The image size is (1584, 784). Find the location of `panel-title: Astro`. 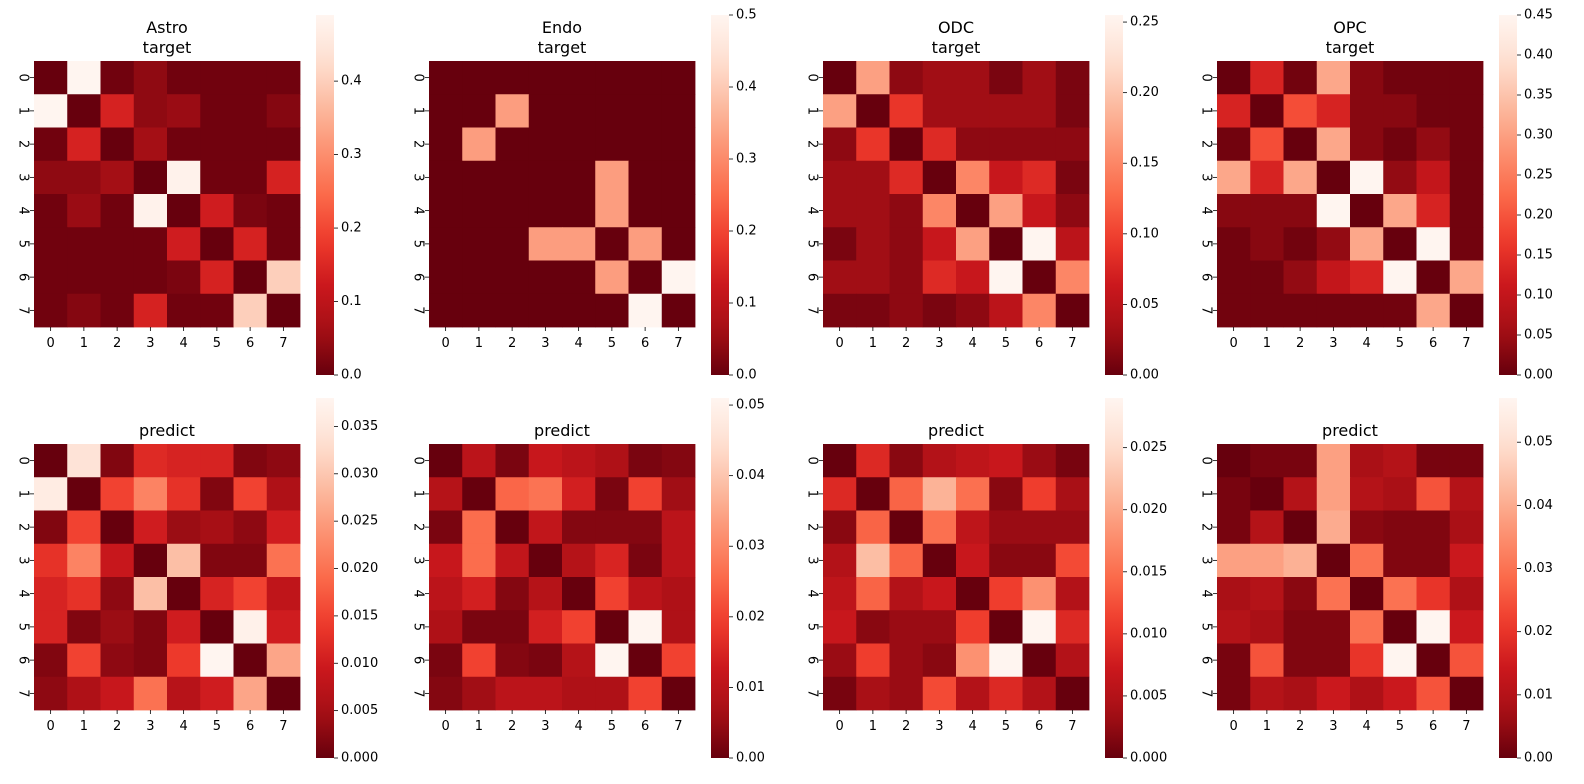

panel-title: Astro is located at coordinates (167, 27).